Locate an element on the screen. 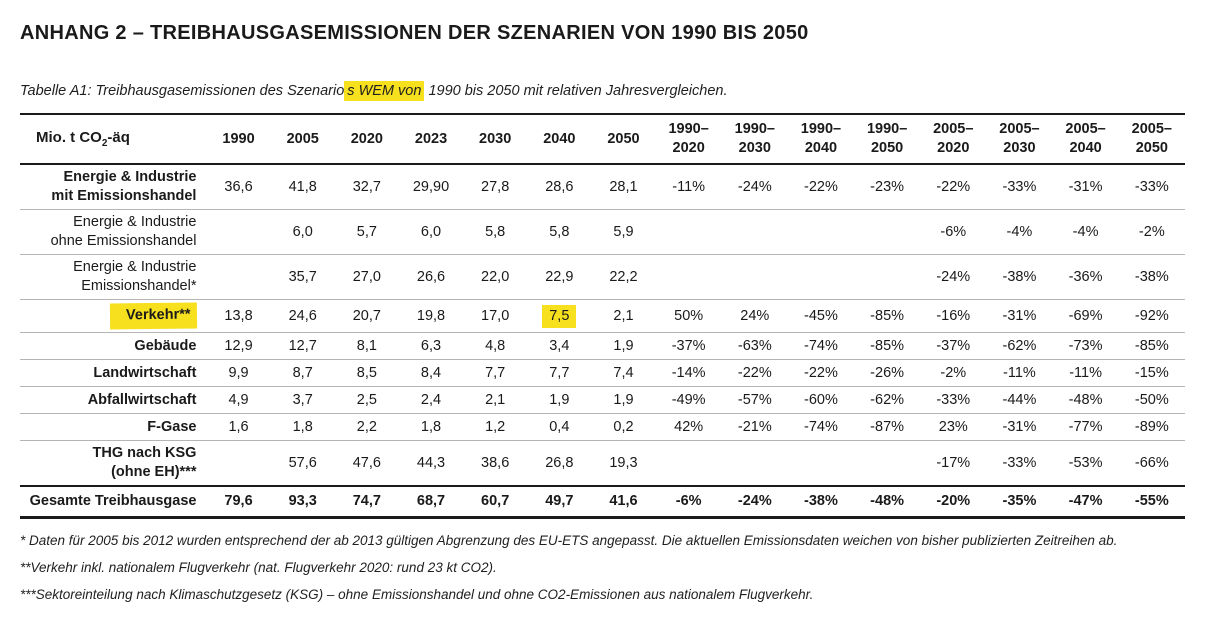  value-cell: 19,8 is located at coordinates (431, 316).